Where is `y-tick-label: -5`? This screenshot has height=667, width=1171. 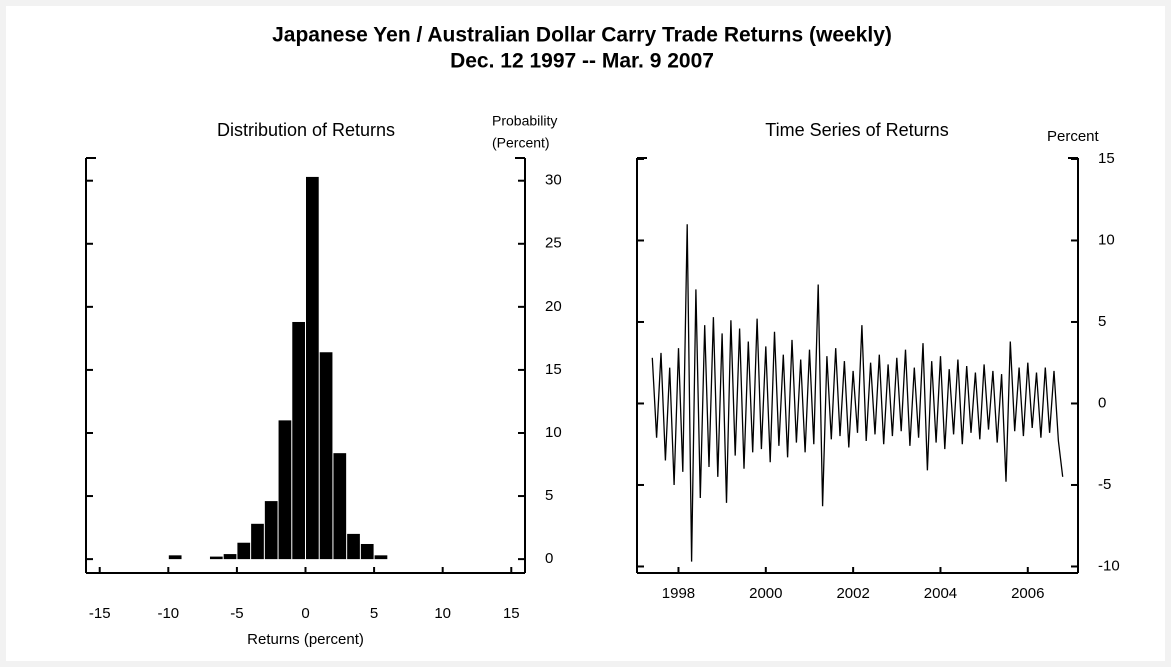 y-tick-label: -5 is located at coordinates (1104, 484).